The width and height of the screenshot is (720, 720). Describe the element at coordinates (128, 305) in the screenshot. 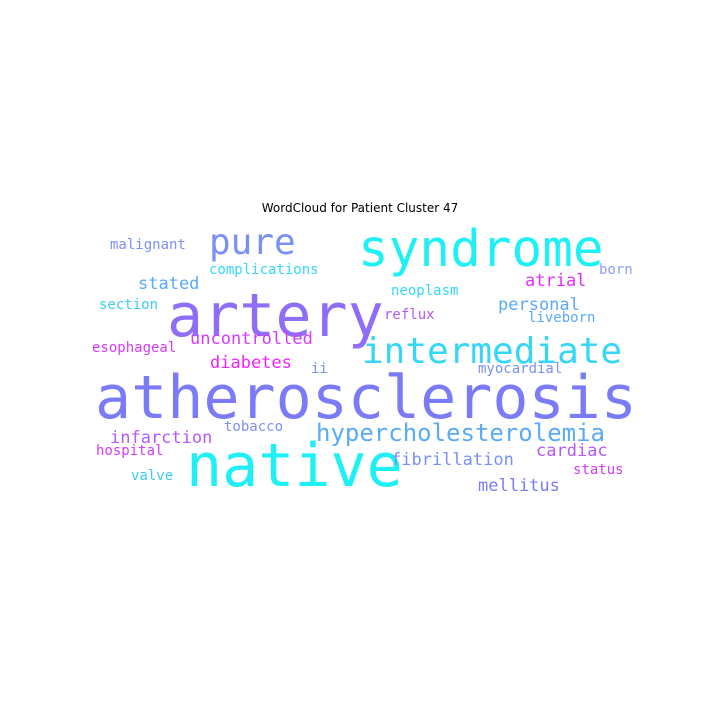

I see `word-section: section` at that location.